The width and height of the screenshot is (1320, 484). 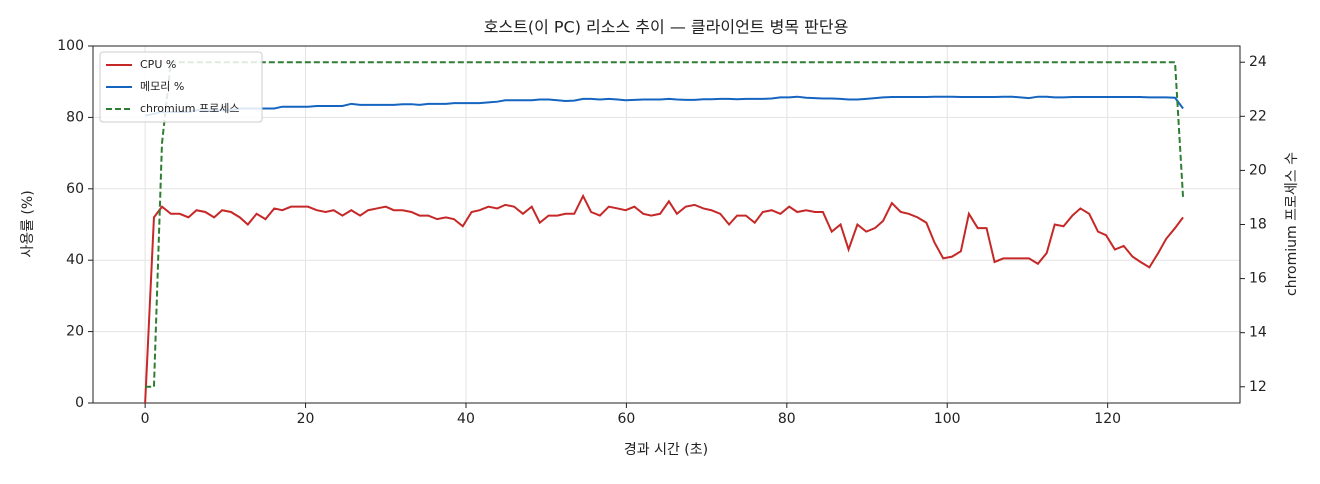 What do you see at coordinates (787, 419) in the screenshot?
I see `x-tick-label: 80` at bounding box center [787, 419].